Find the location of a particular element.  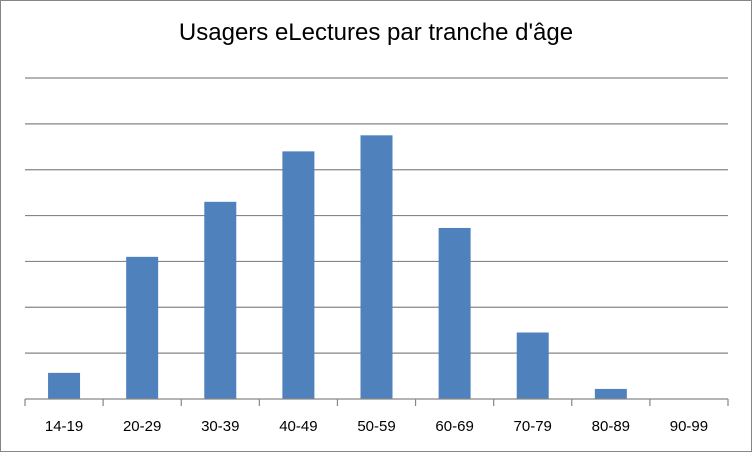

x-axis is located at coordinates (376, 402).